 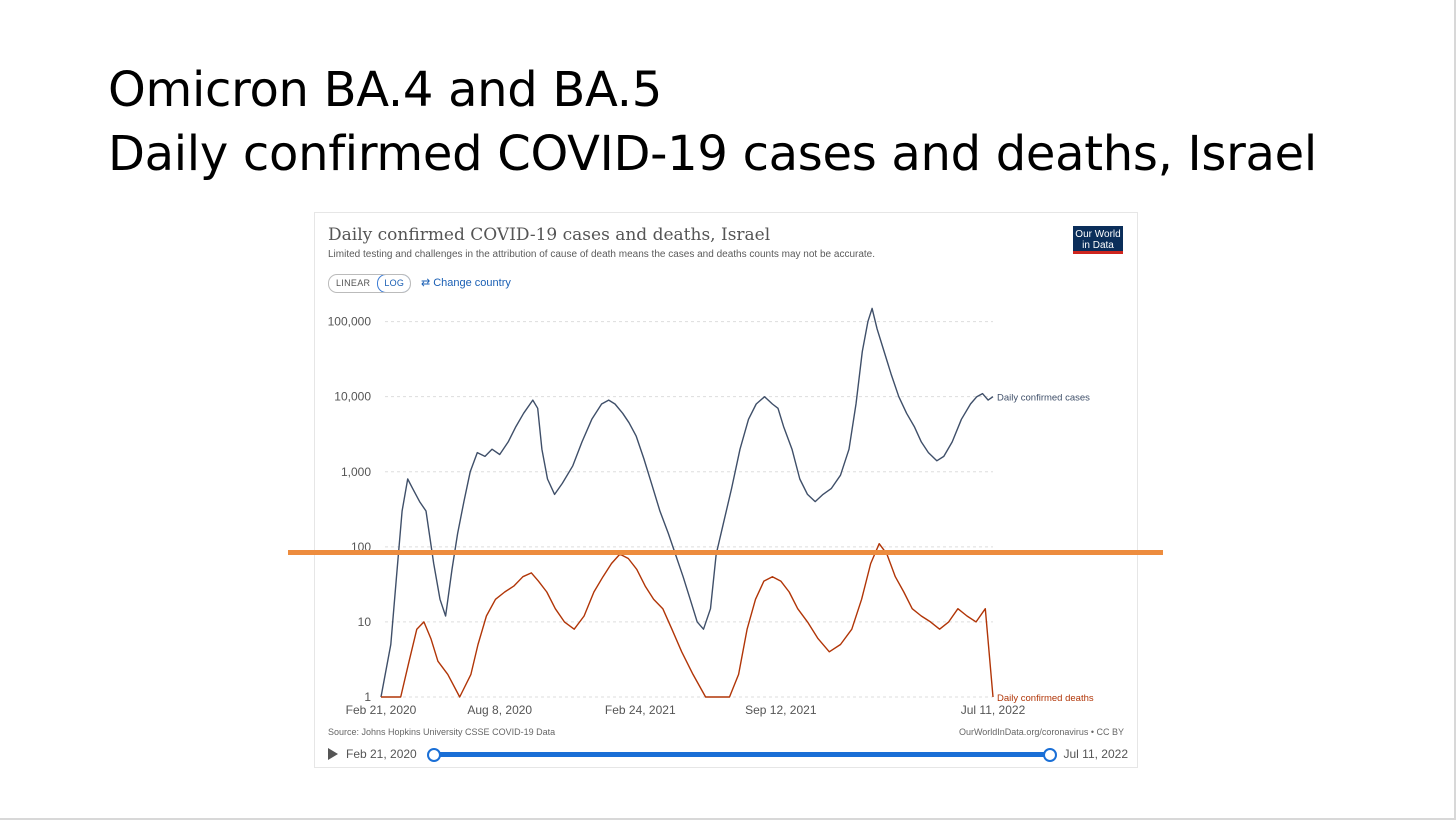 I want to click on timeline-start-label: Feb 21, 2020, so click(x=381, y=754).